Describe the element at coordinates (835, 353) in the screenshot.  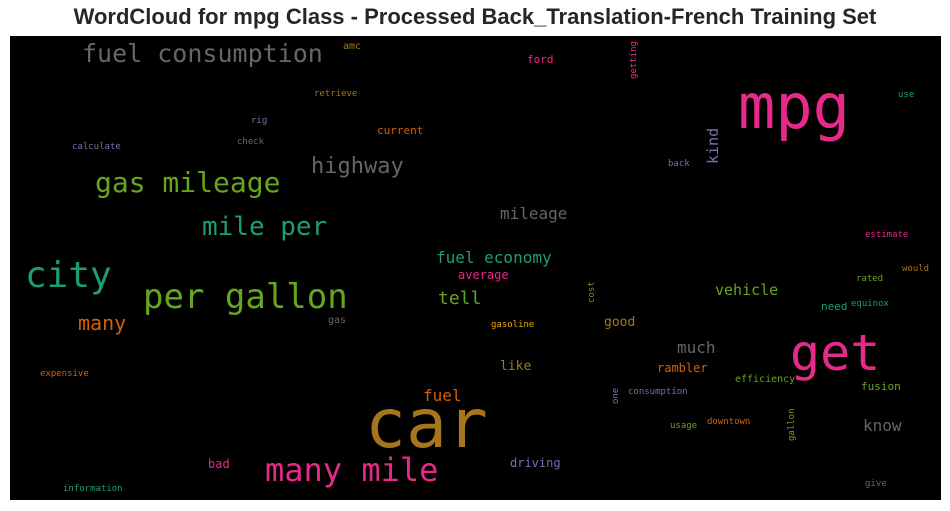
I see `word-get: get` at that location.